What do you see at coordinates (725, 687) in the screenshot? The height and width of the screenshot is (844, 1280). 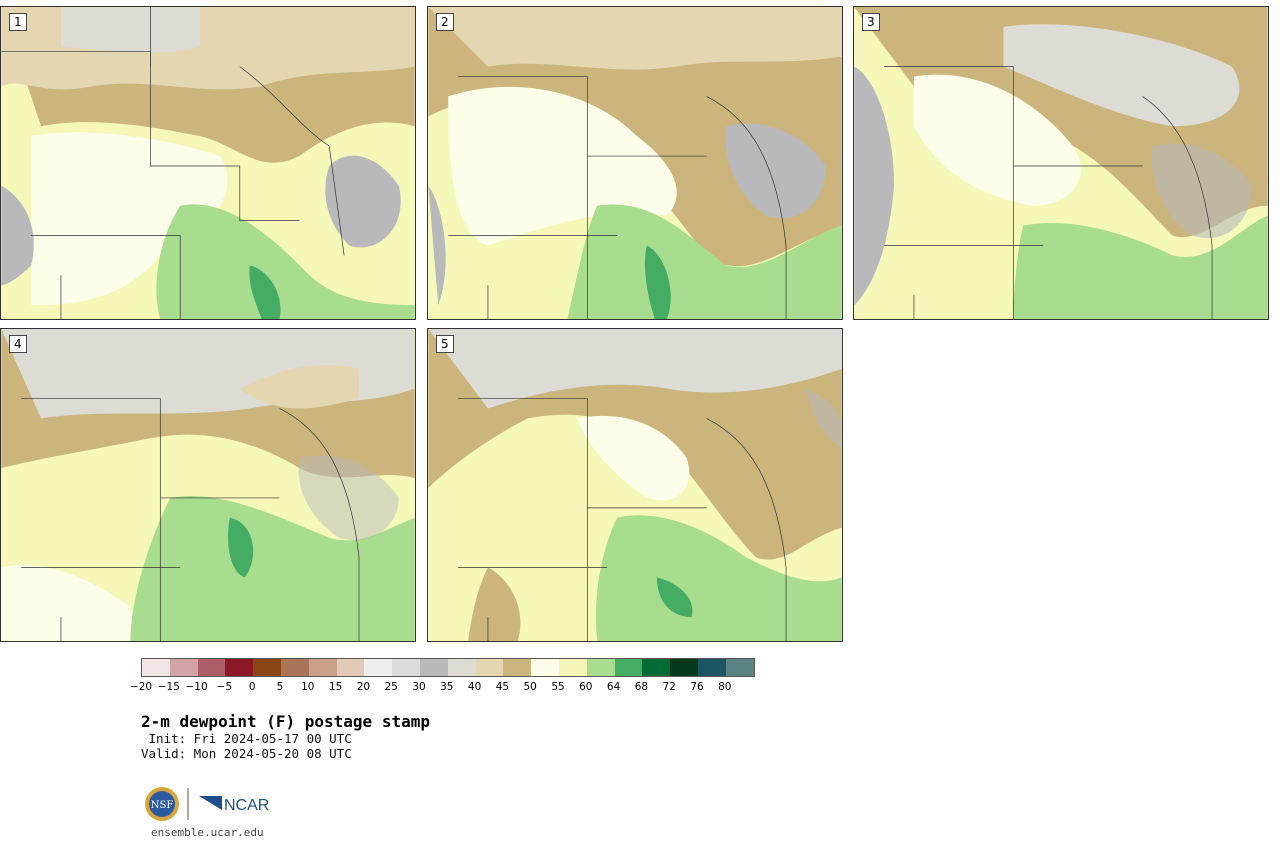 I see `colorbar-tick-label: 80` at bounding box center [725, 687].